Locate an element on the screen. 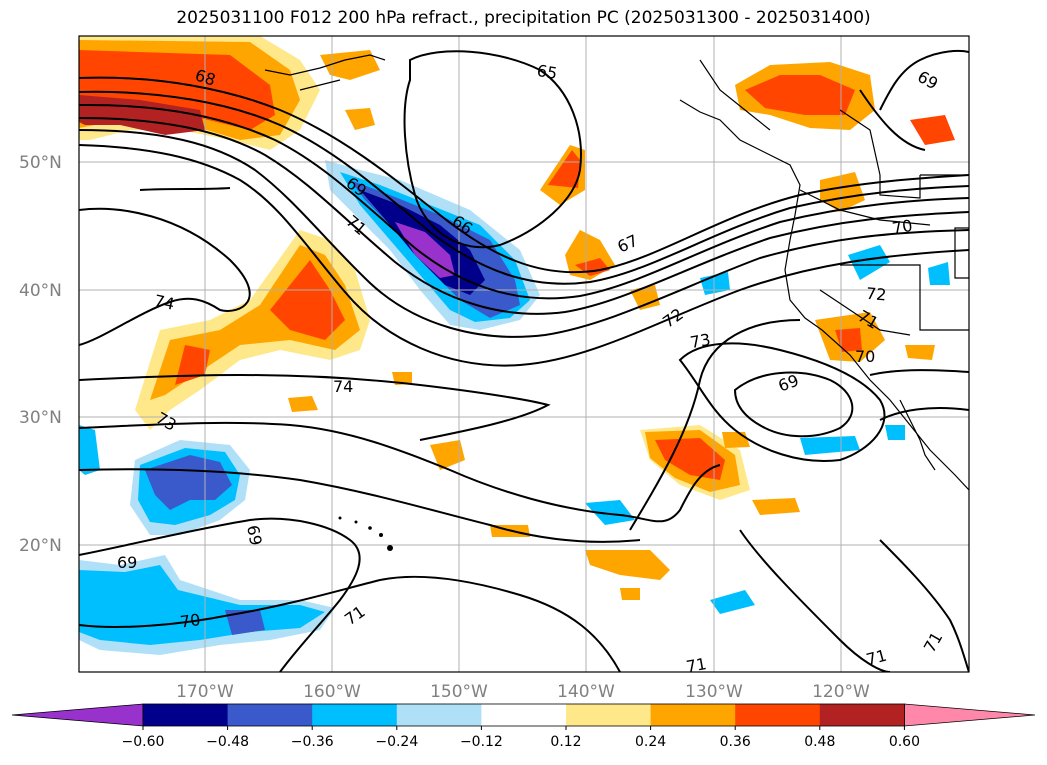 The image size is (1047, 765). lon-label: 120°W is located at coordinates (841, 692).